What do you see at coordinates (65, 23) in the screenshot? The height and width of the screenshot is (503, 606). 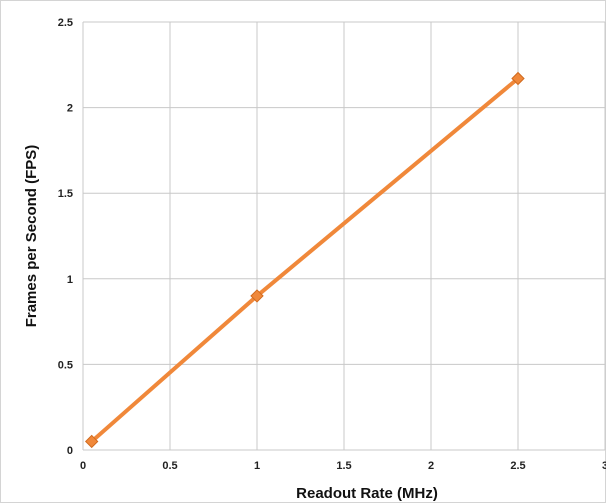 I see `y-tick-label: 2.5` at bounding box center [65, 23].